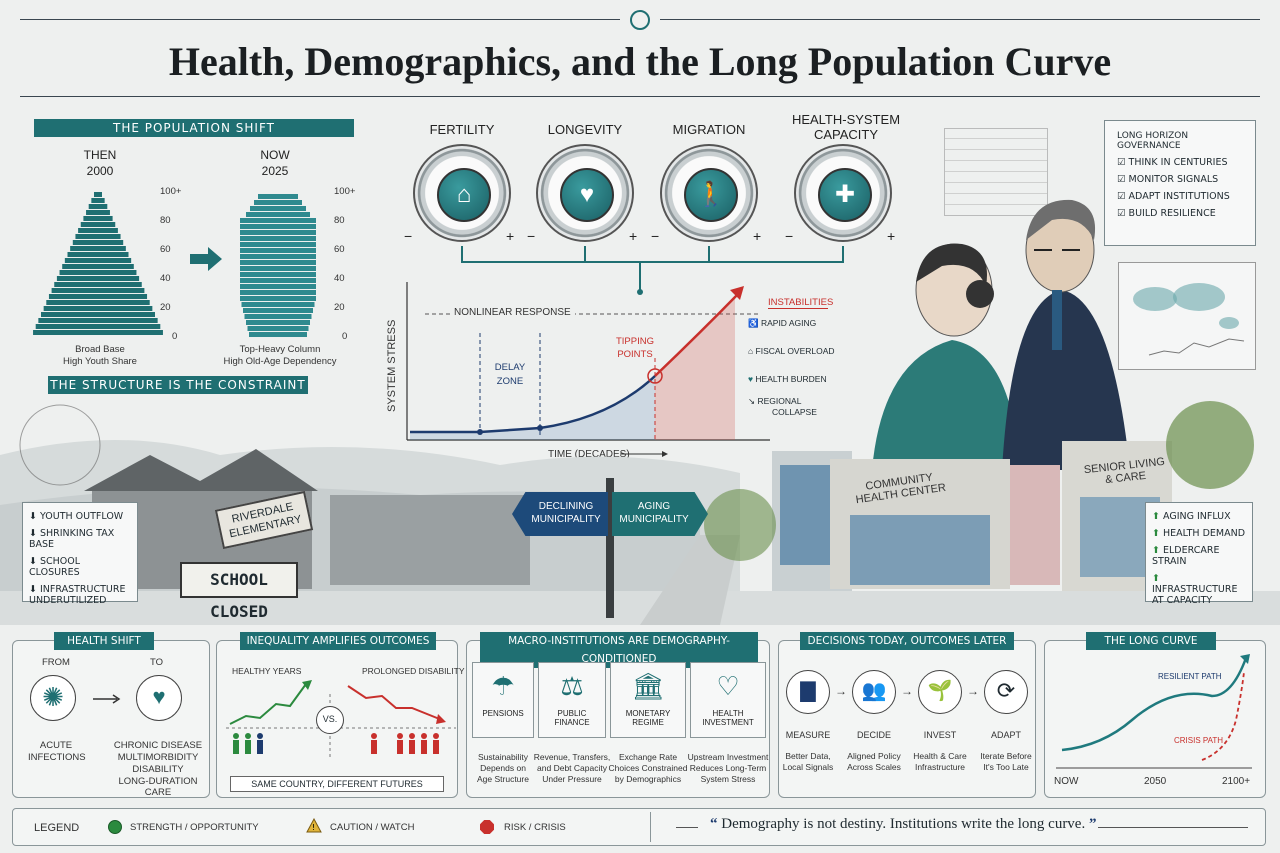 The width and height of the screenshot is (1280, 853). What do you see at coordinates (801, 302) in the screenshot?
I see `instabilities-header: INSTABILITIES` at bounding box center [801, 302].